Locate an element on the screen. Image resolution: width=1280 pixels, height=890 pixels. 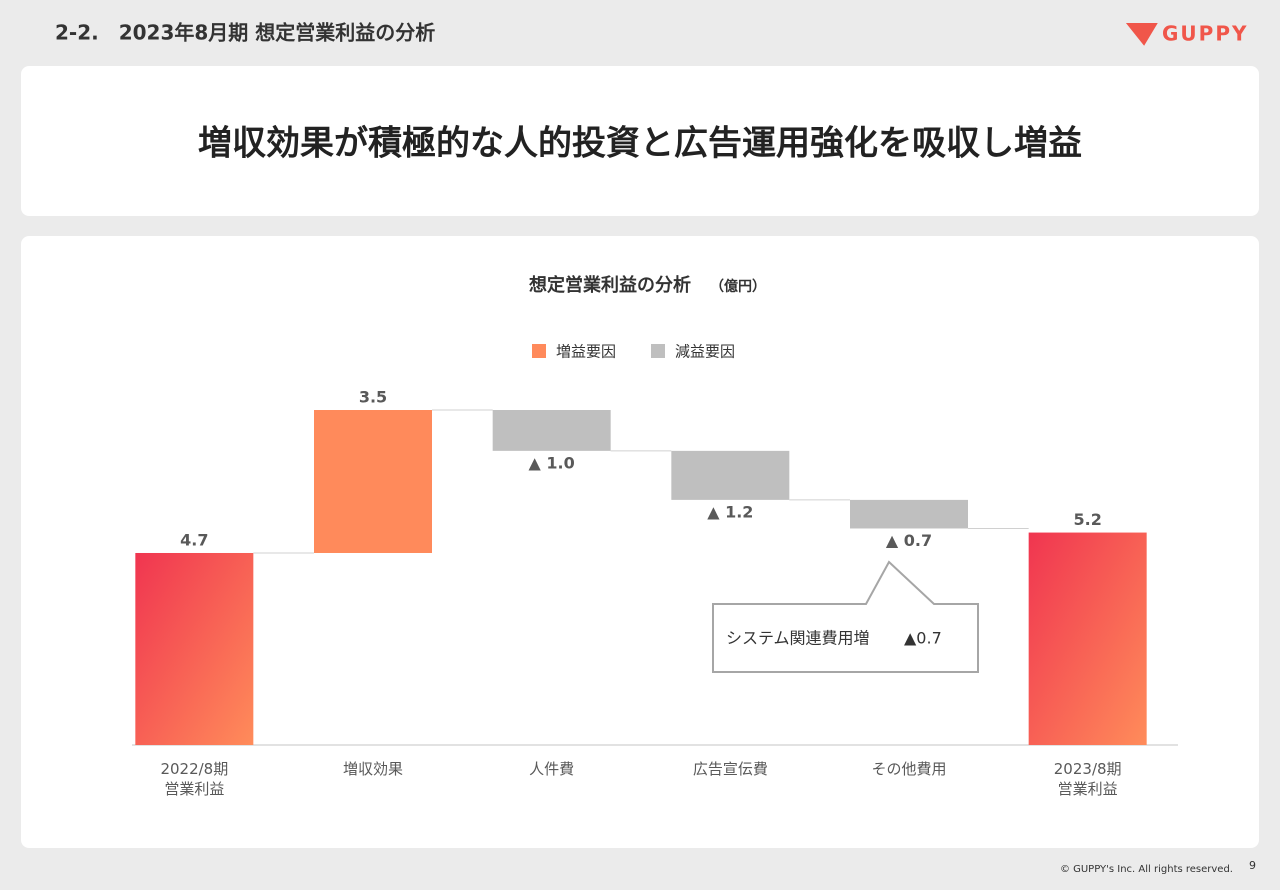
legend-label: 増益要因 is located at coordinates (586, 352).